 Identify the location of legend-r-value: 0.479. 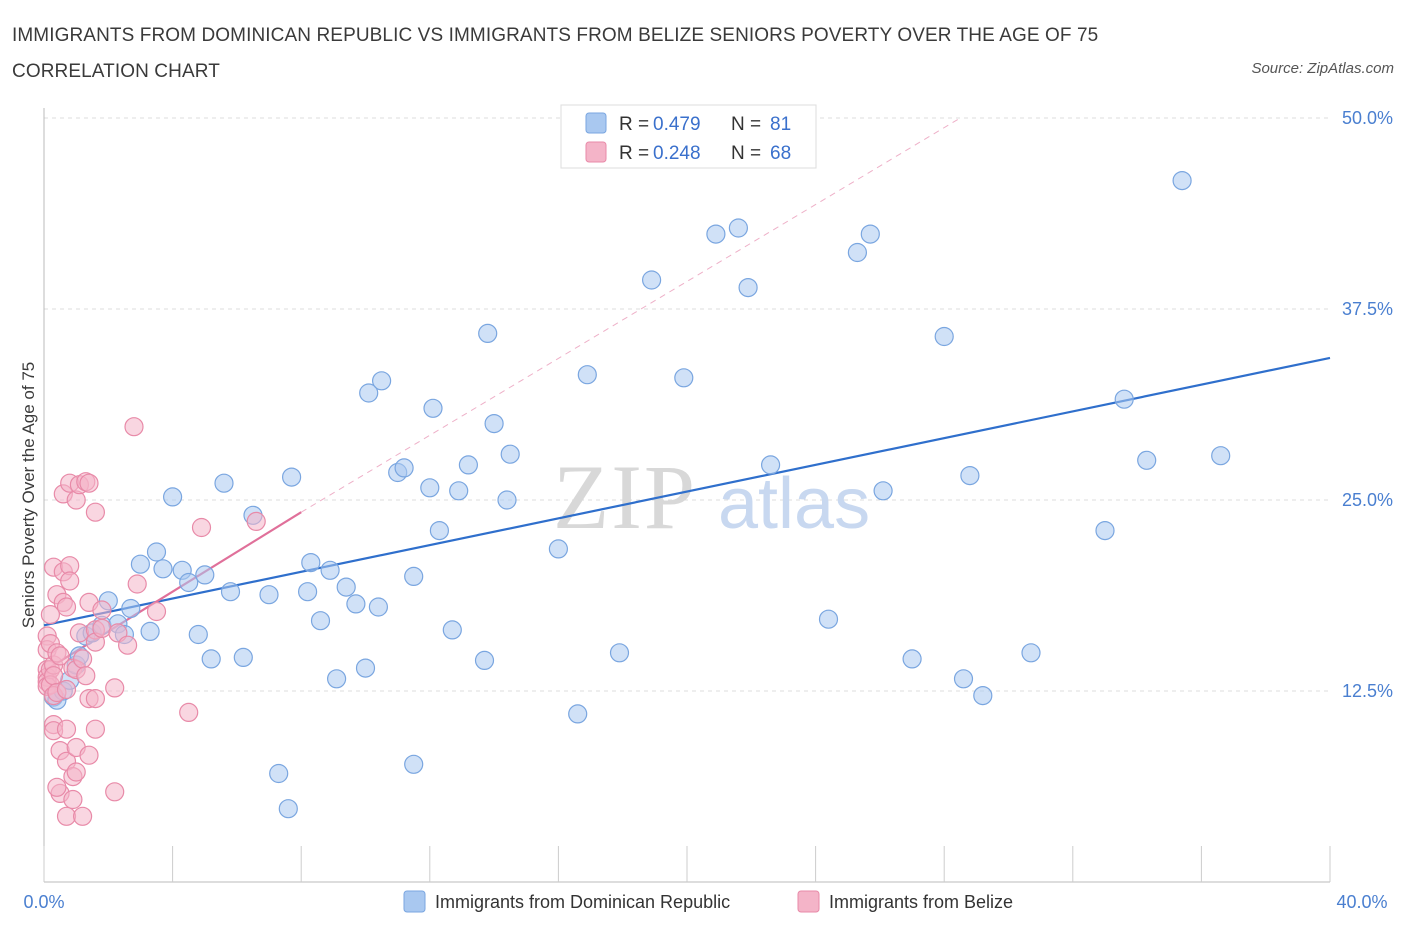
(677, 124).